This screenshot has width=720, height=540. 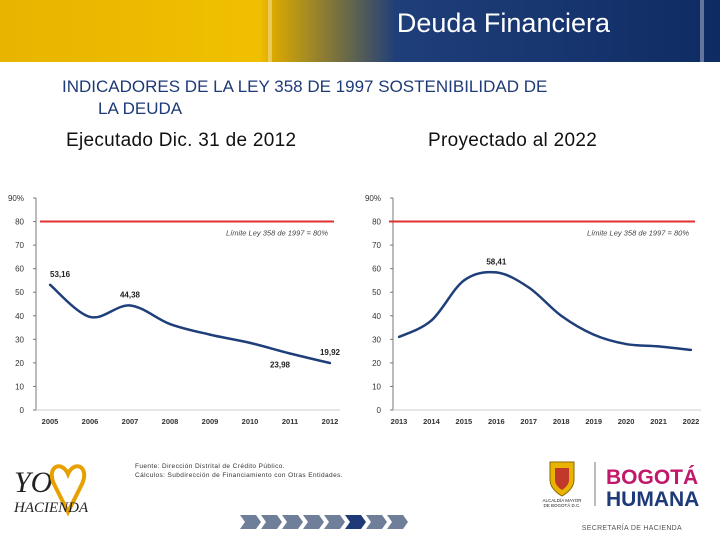 I want to click on x-tick-label: 2013, so click(x=399, y=421).